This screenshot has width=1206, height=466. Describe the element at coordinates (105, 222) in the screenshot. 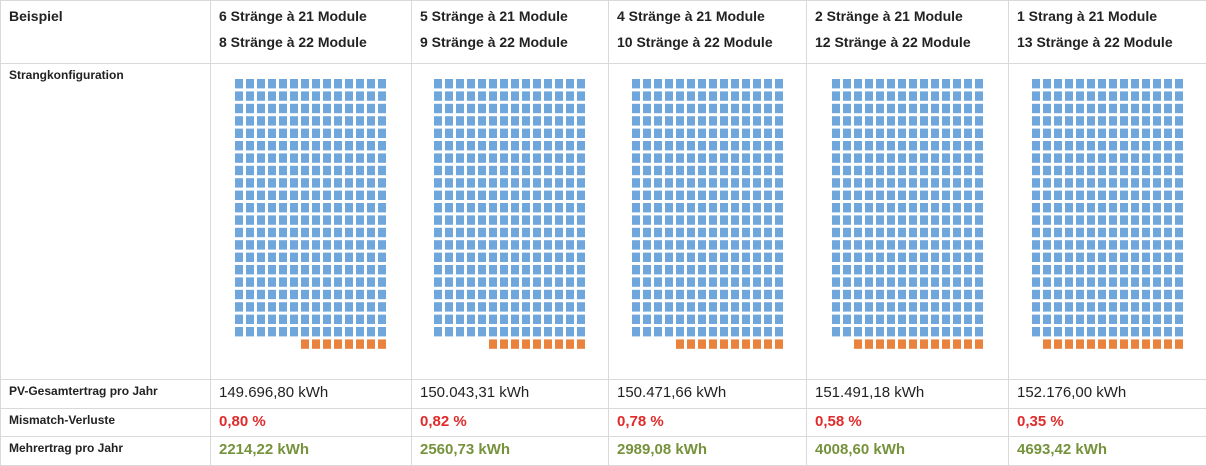

I see `row-label: Strangkonfiguration` at that location.